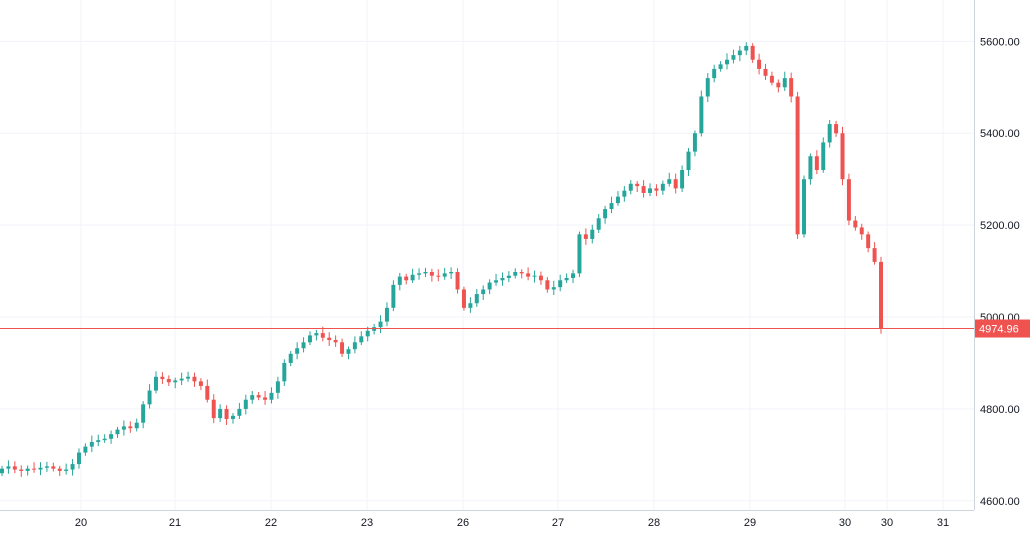 The image size is (1030, 539). What do you see at coordinates (175, 523) in the screenshot?
I see `x-tick-label: 21` at bounding box center [175, 523].